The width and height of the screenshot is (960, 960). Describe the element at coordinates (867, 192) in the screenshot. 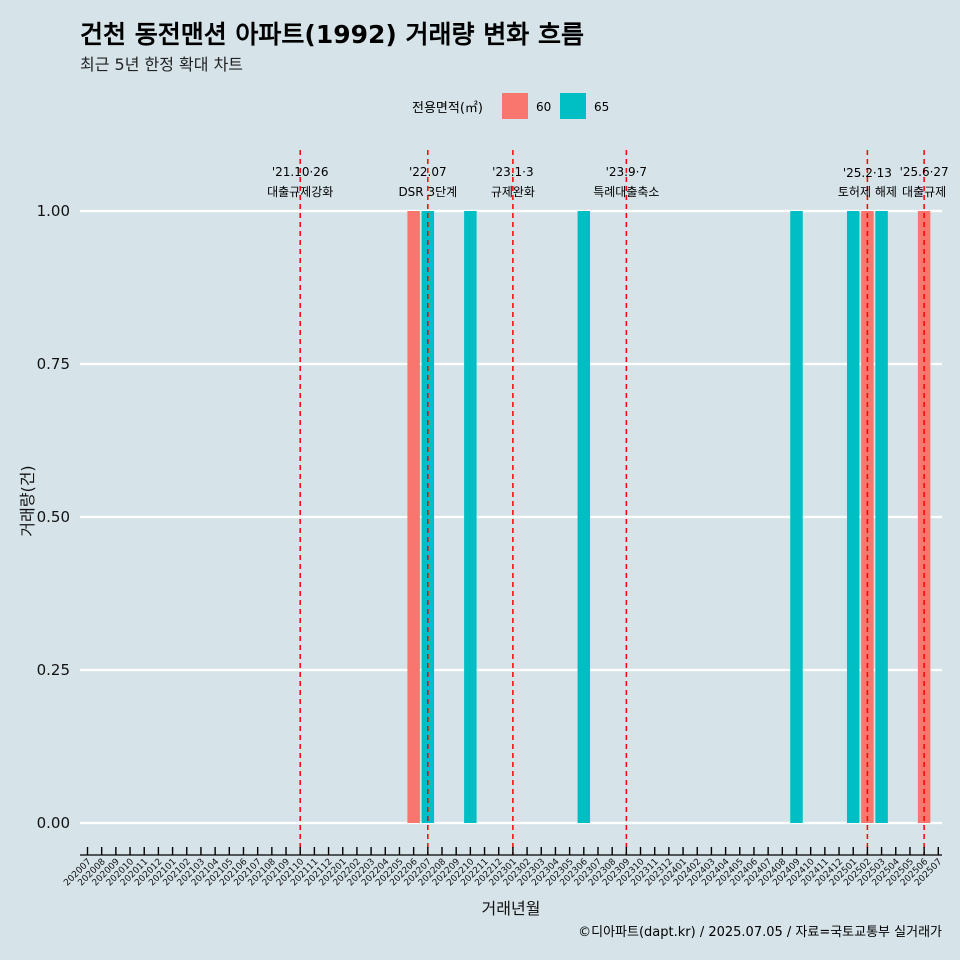

I see `event-name-label: 토허제 해제` at that location.